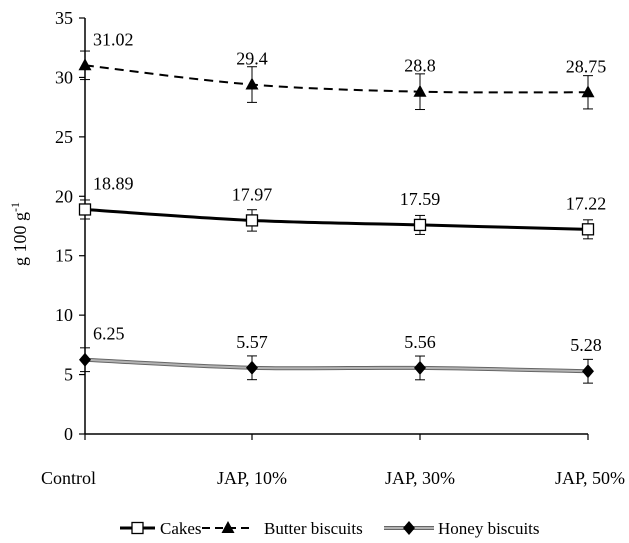  I want to click on data-label: 5.57, so click(252, 342).